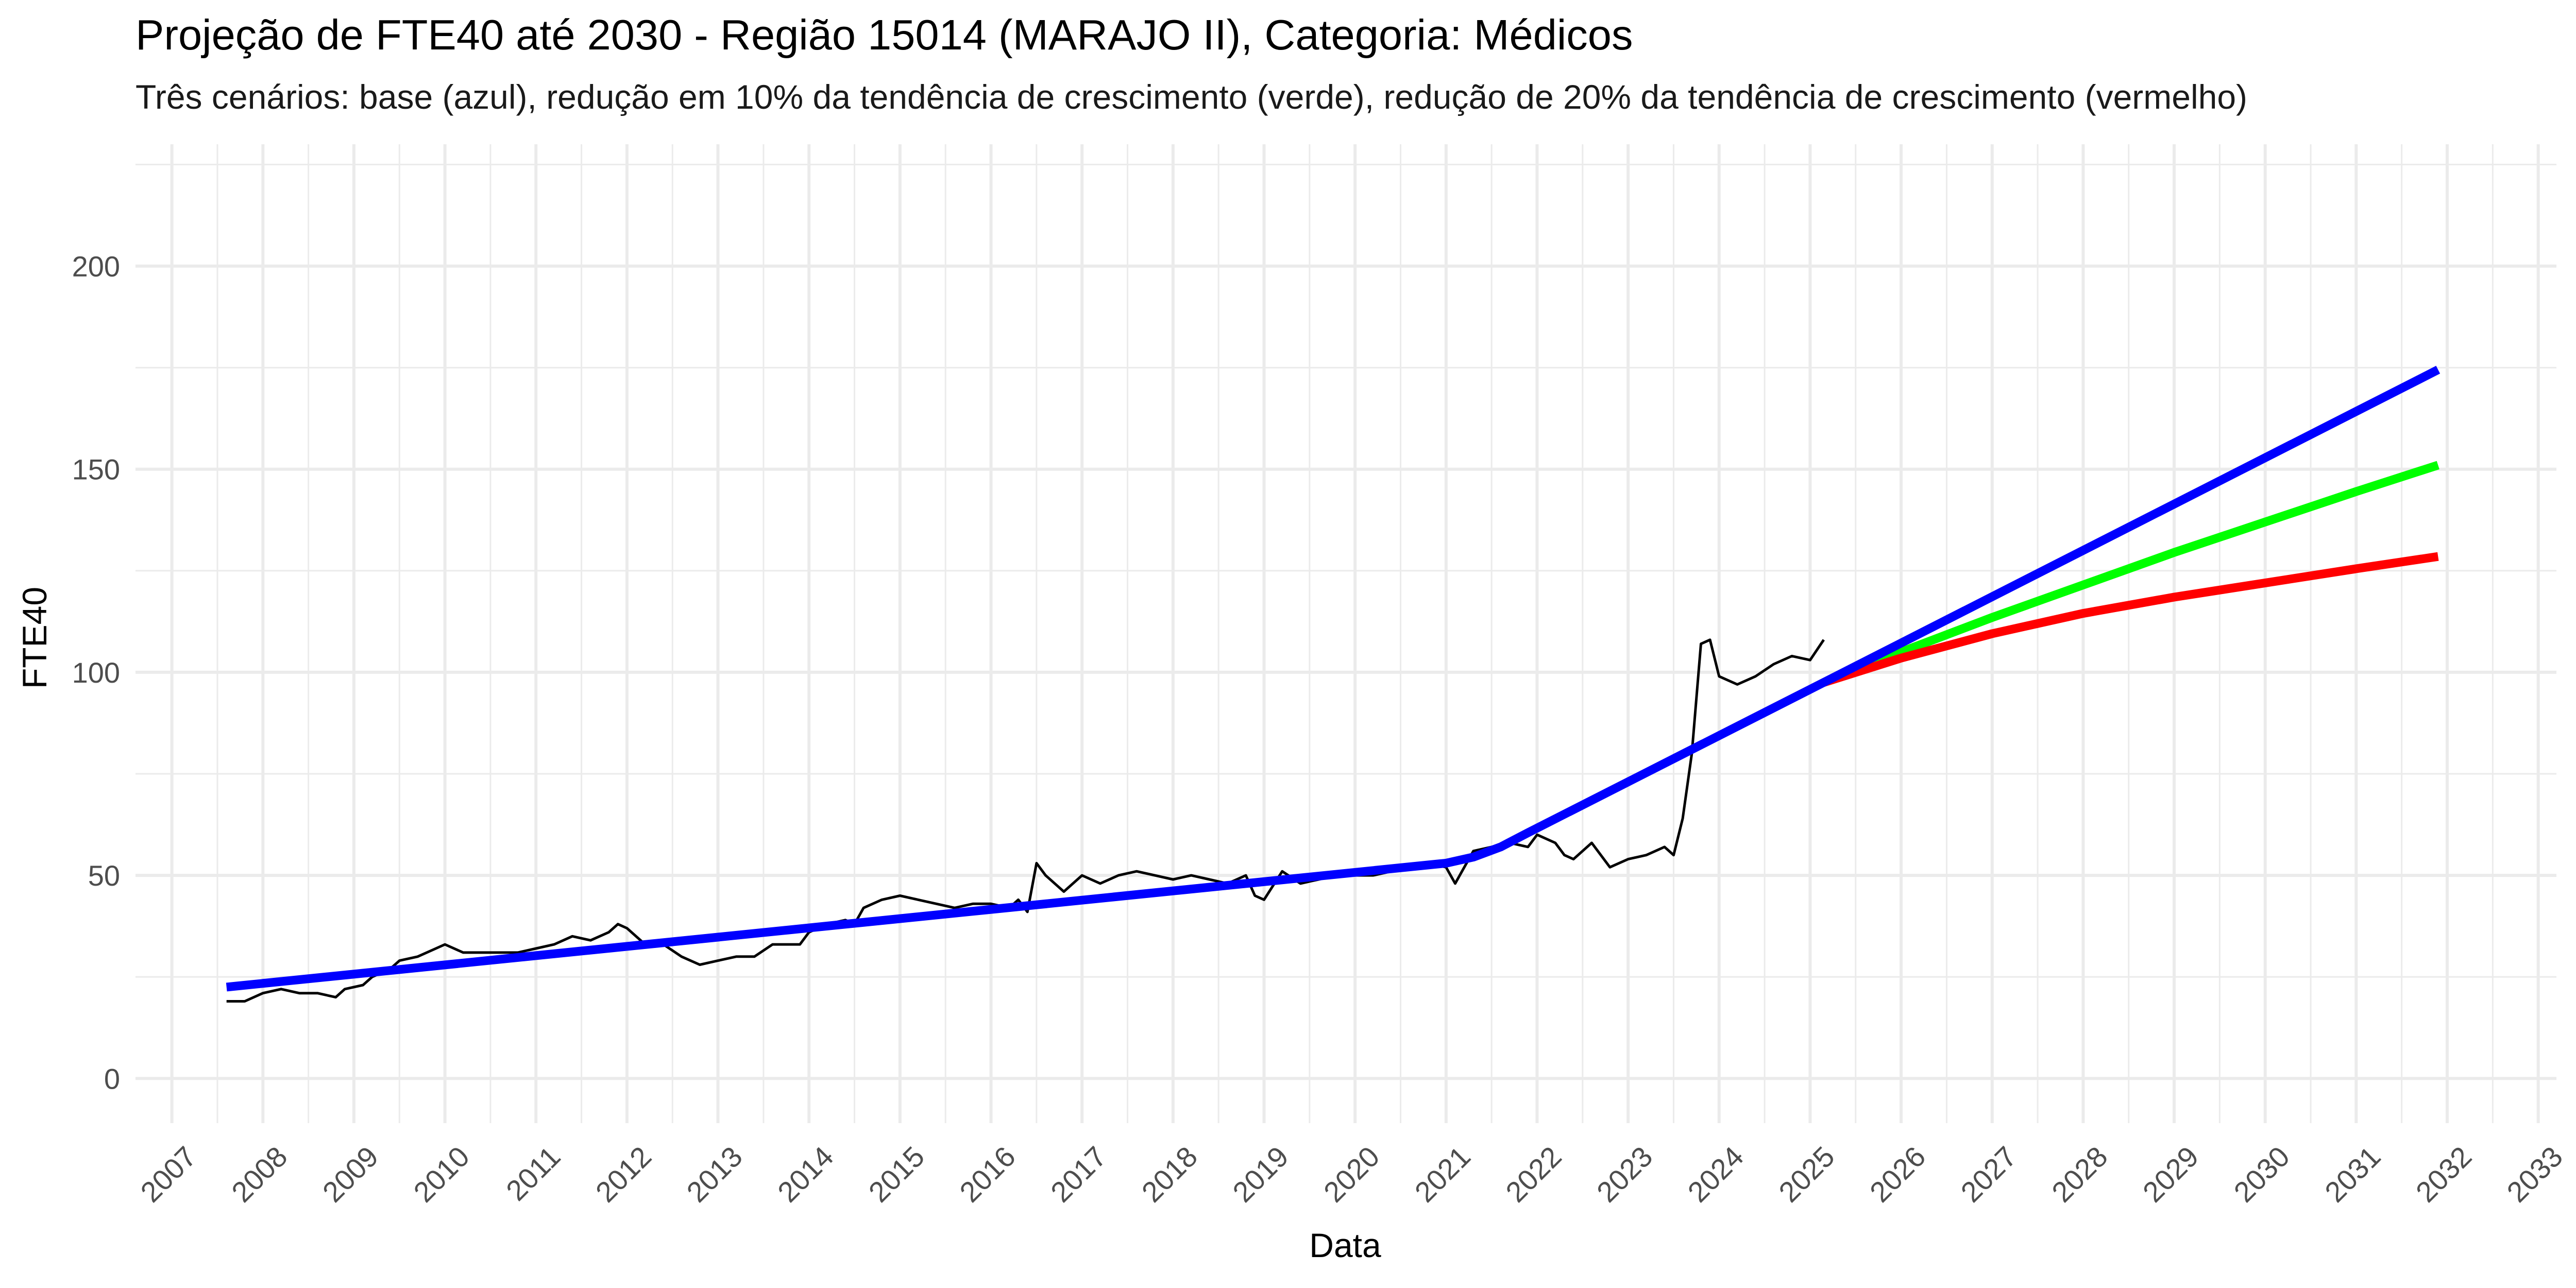 This screenshot has width=2576, height=1288. What do you see at coordinates (2079, 1174) in the screenshot?
I see `x-tick-label: 2028` at bounding box center [2079, 1174].